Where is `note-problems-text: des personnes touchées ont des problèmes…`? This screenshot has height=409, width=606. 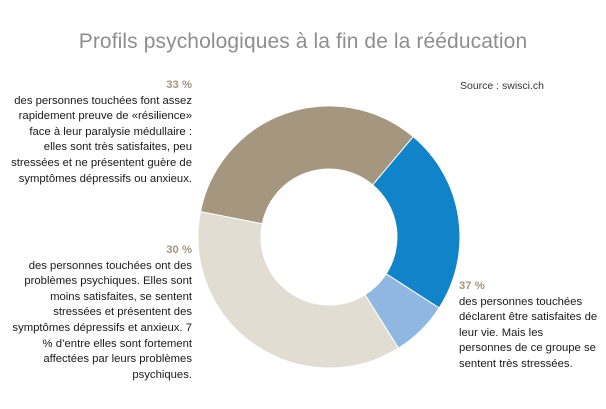 note-problems-text: des personnes touchées ont des problèmes… is located at coordinates (102, 320).